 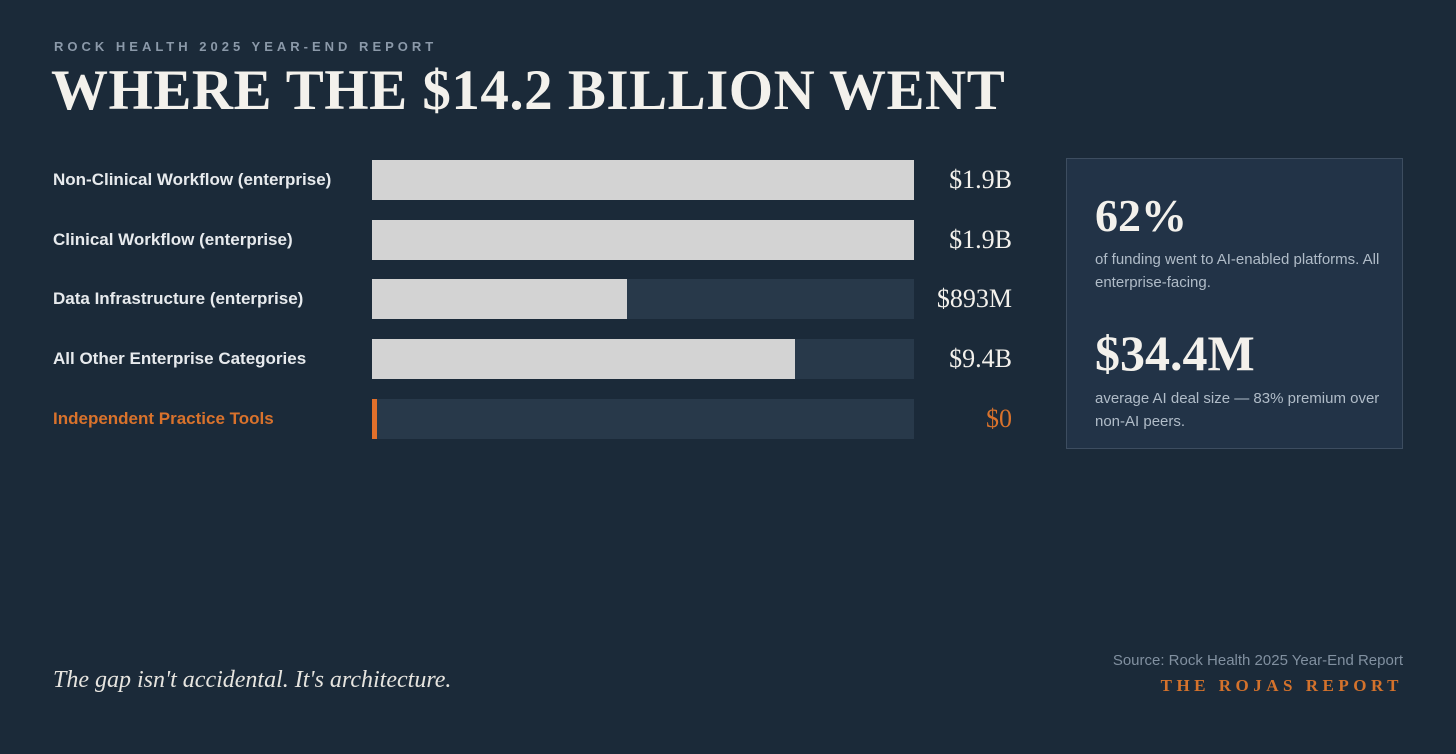 What do you see at coordinates (163, 418) in the screenshot?
I see `bar-category-label: Independent Practice Tools` at bounding box center [163, 418].